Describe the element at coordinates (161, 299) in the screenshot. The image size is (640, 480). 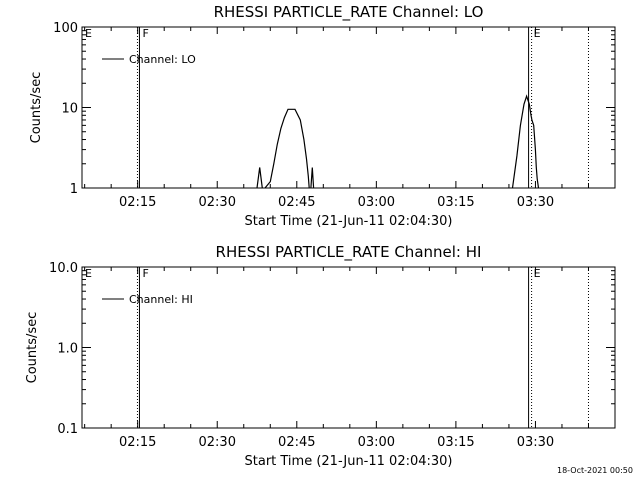
I see `legend-label: Channel: HI` at that location.